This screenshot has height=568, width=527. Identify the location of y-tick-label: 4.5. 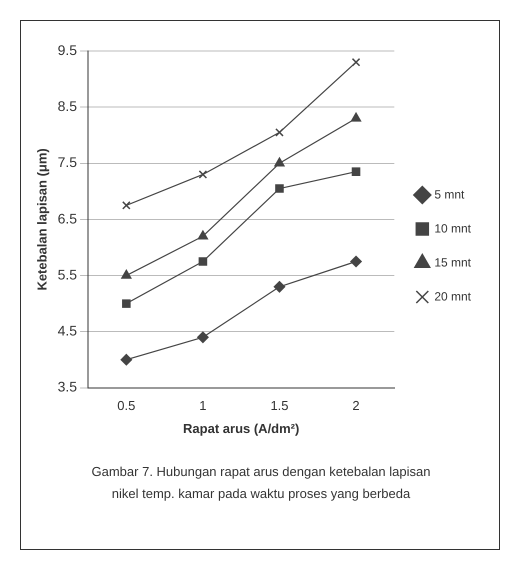
(68, 330).